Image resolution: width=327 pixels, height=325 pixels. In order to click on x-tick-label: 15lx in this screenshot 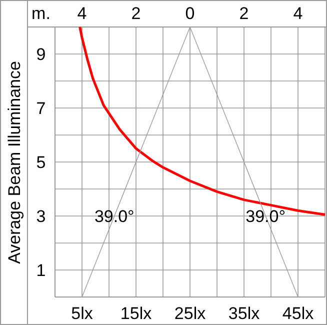, I will do `click(136, 313)`.